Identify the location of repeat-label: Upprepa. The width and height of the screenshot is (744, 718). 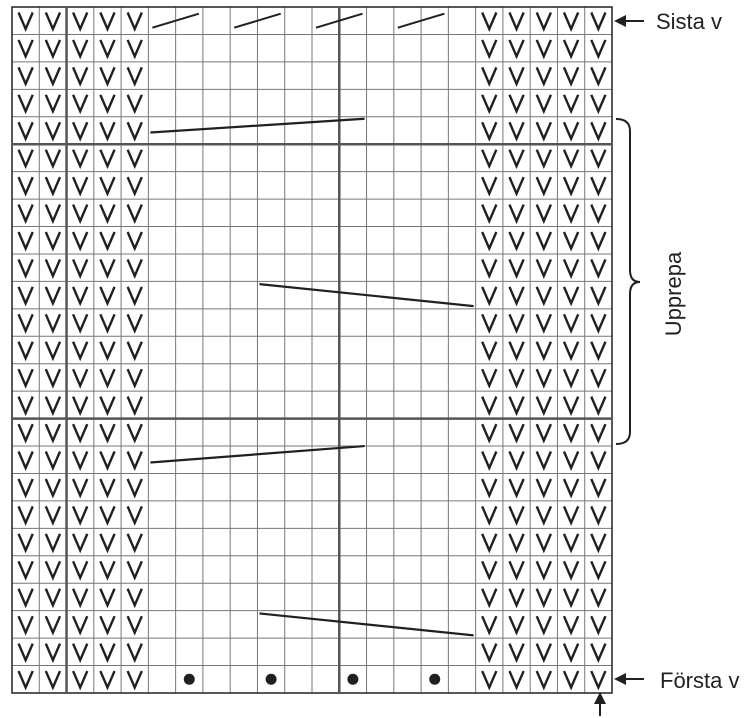
(673, 293).